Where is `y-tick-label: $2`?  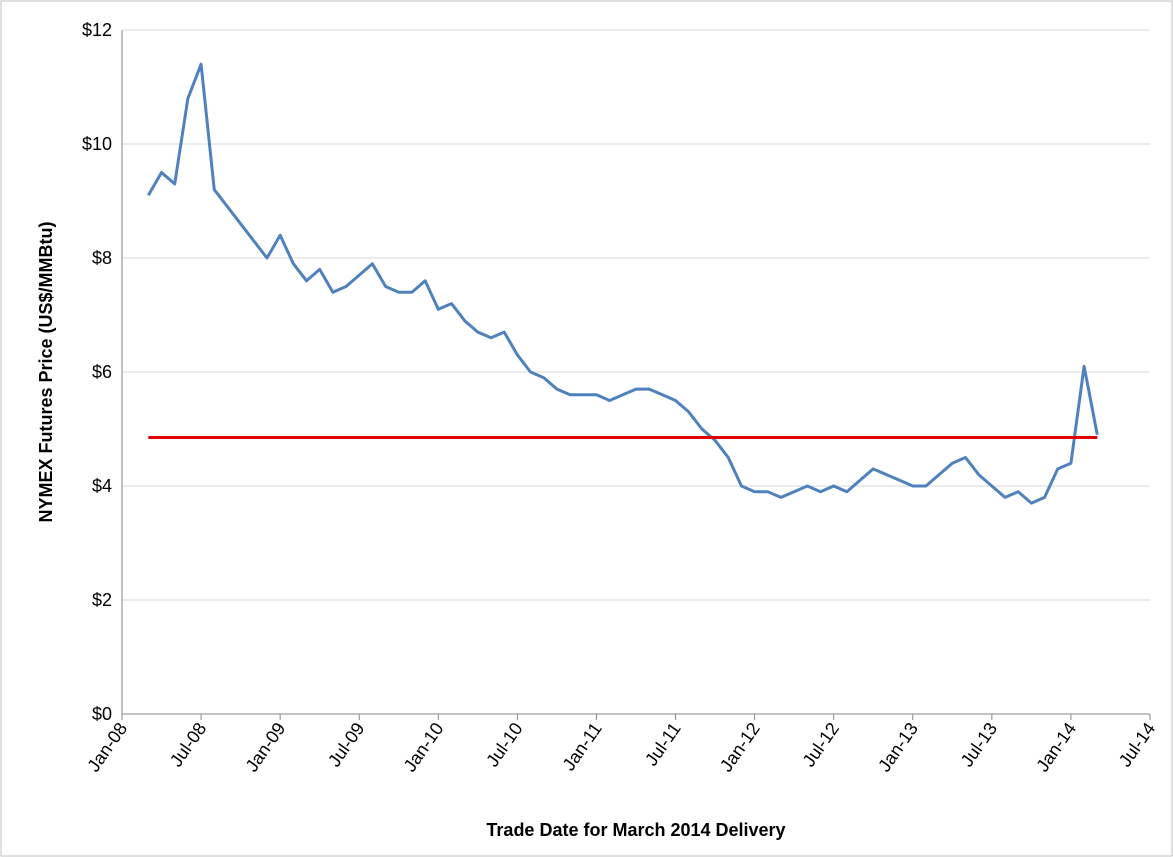
y-tick-label: $2 is located at coordinates (102, 600).